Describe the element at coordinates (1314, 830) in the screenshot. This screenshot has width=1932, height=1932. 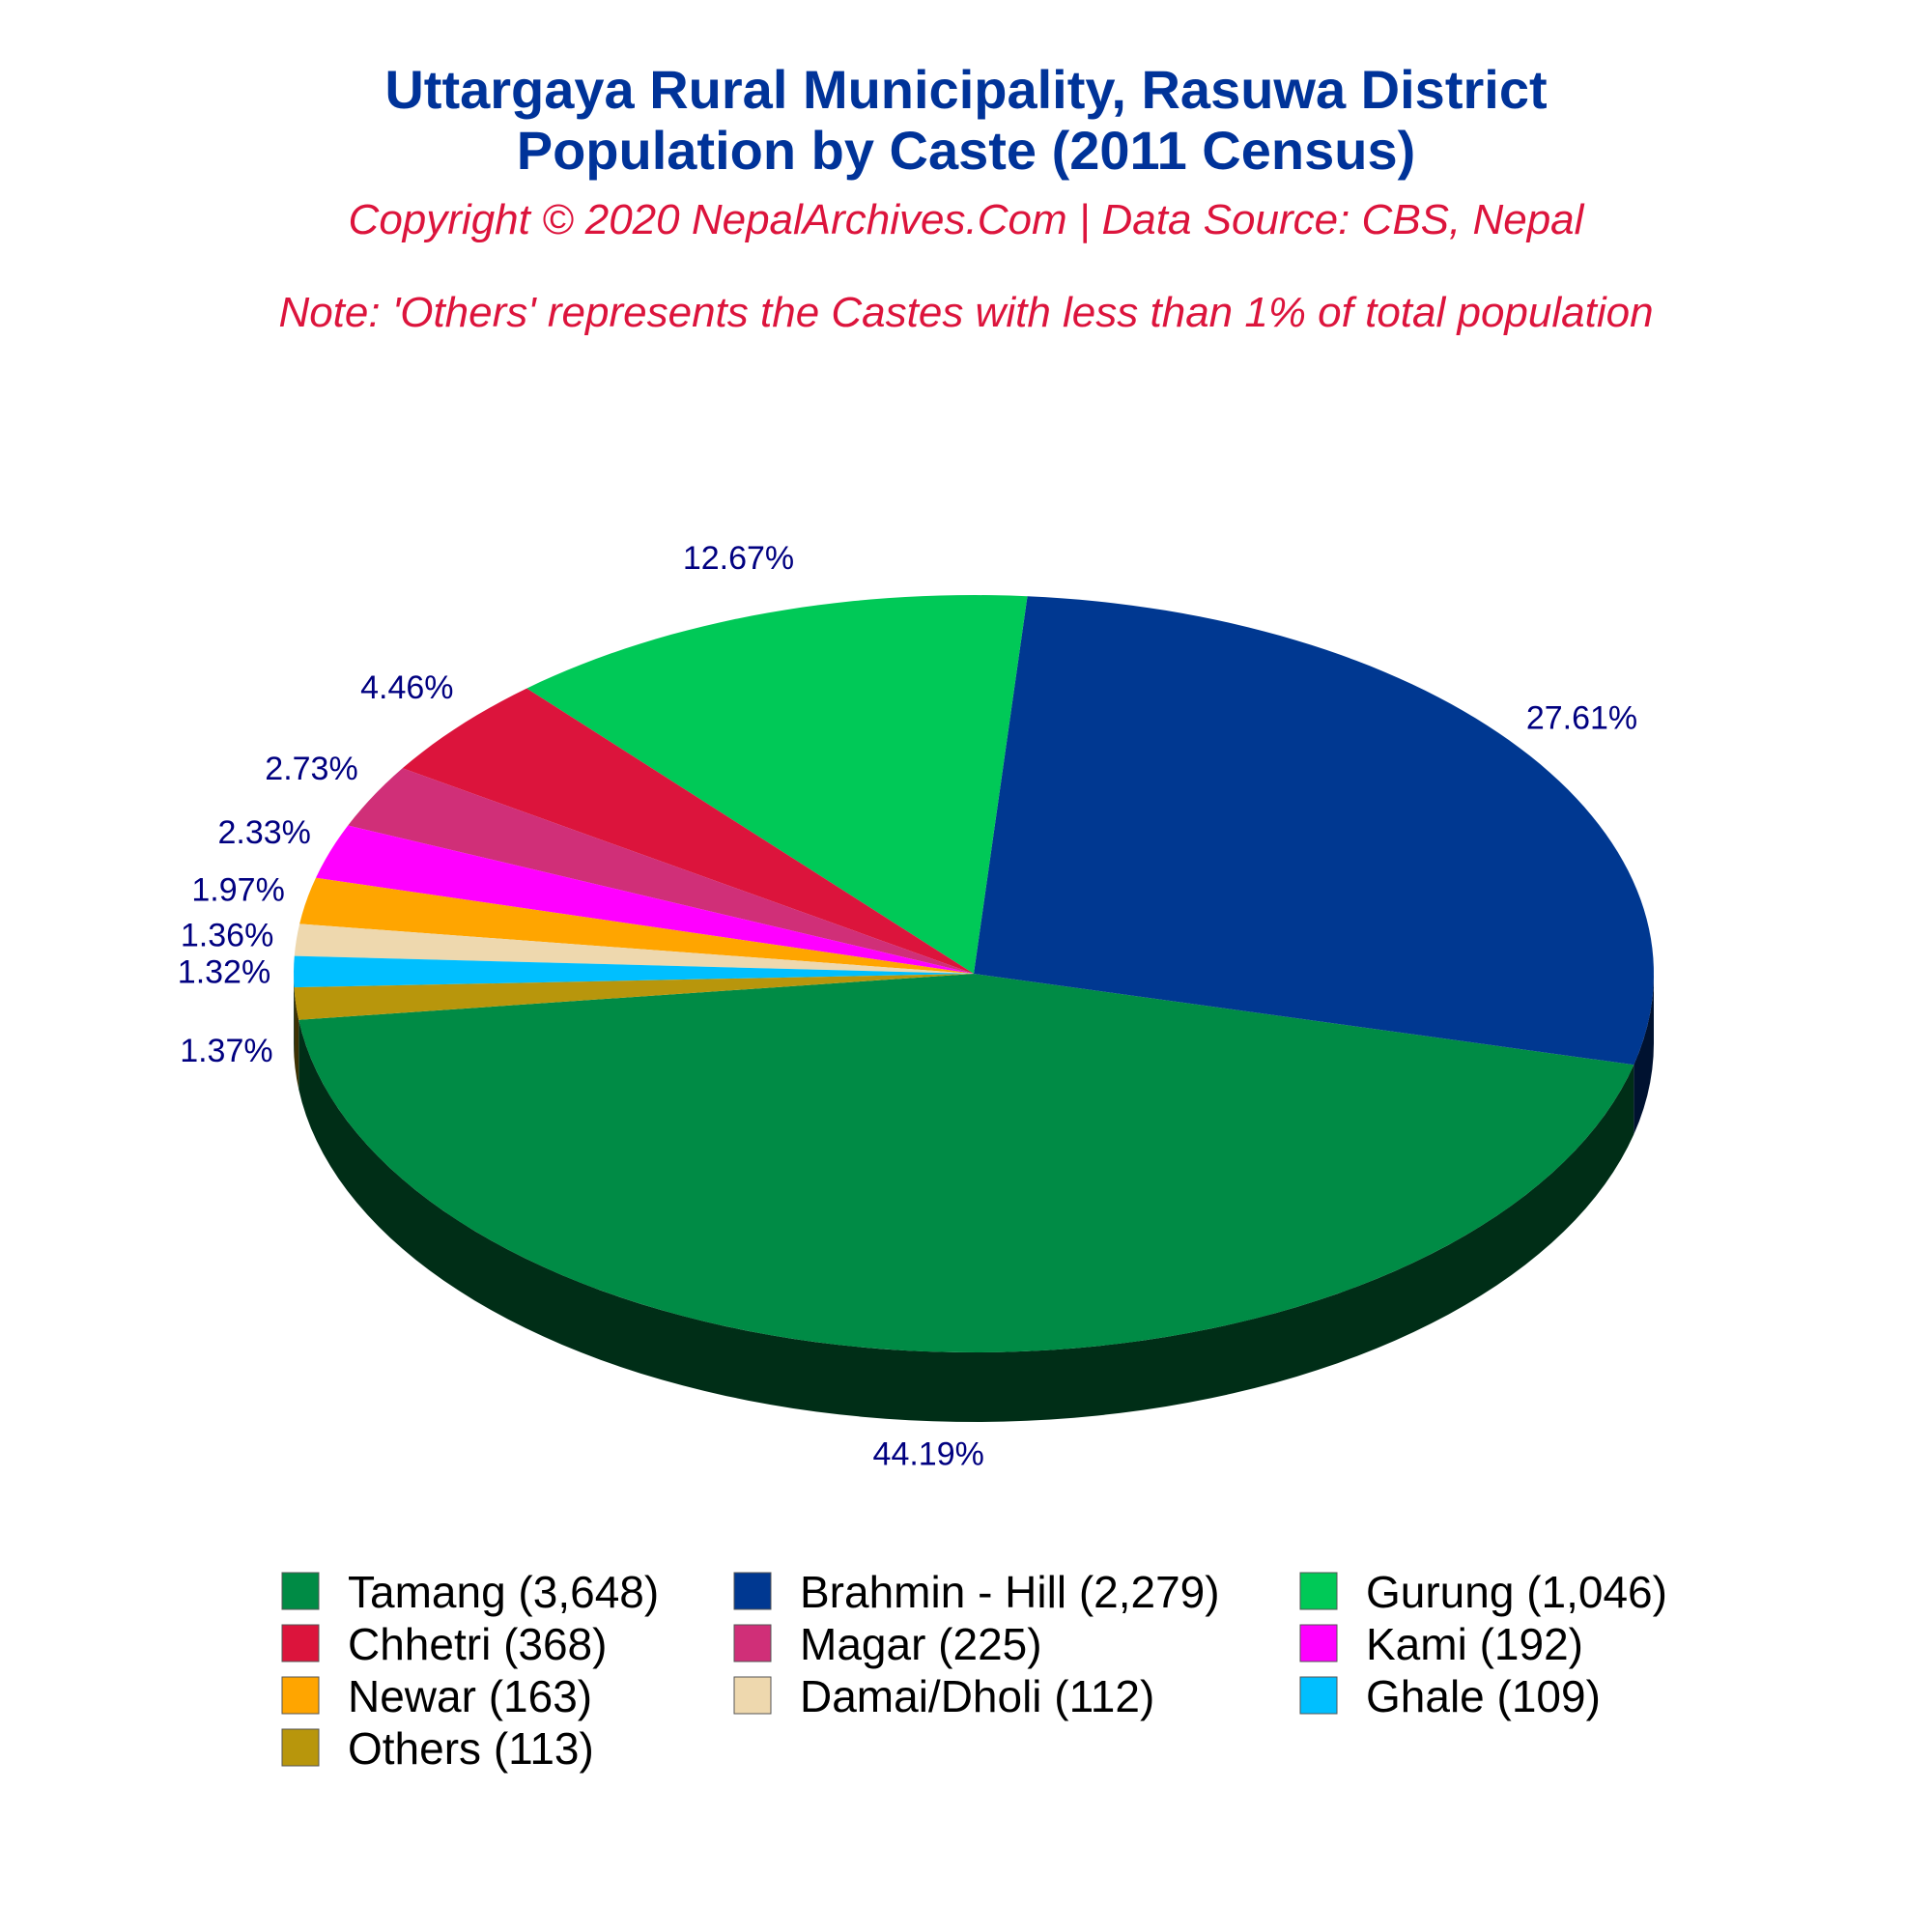
I see `pie-slice-brahmin-hill` at that location.